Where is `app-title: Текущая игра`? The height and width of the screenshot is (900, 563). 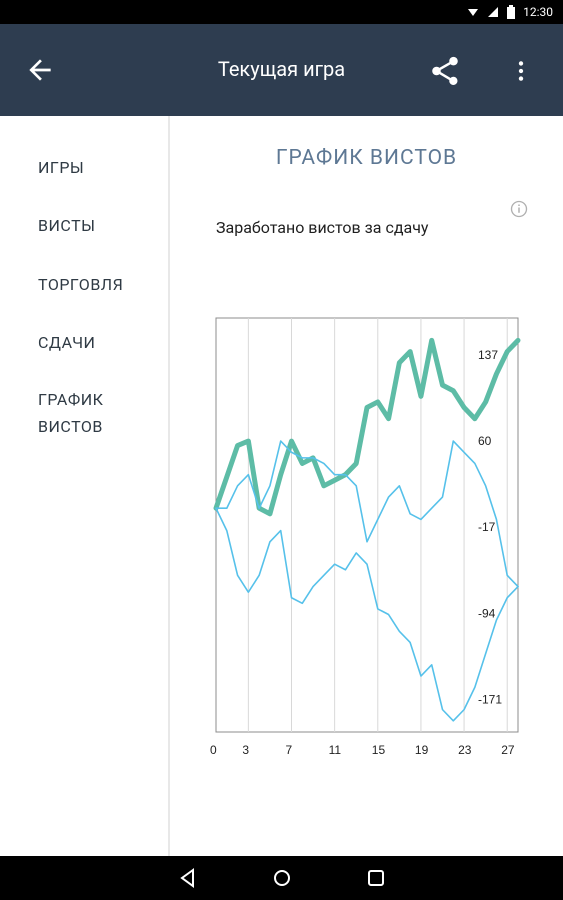 app-title: Текущая игра is located at coordinates (281, 69).